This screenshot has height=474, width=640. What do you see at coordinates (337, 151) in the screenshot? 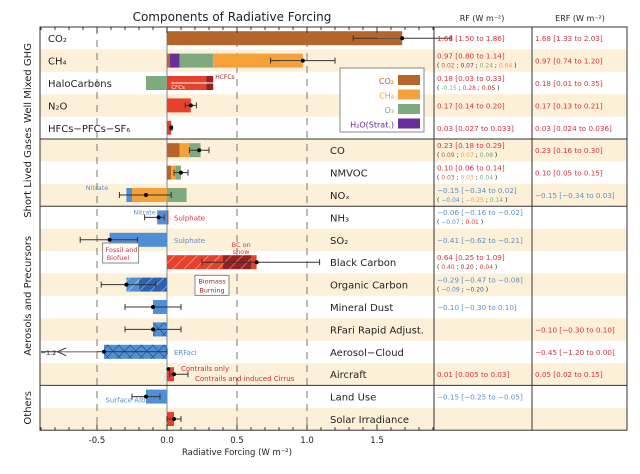
I see `row-label: CO` at bounding box center [337, 151].